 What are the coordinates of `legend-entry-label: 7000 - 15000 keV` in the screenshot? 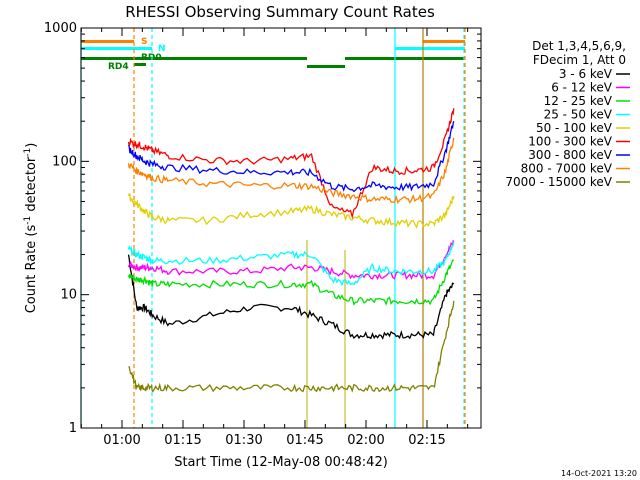 It's located at (558, 182).